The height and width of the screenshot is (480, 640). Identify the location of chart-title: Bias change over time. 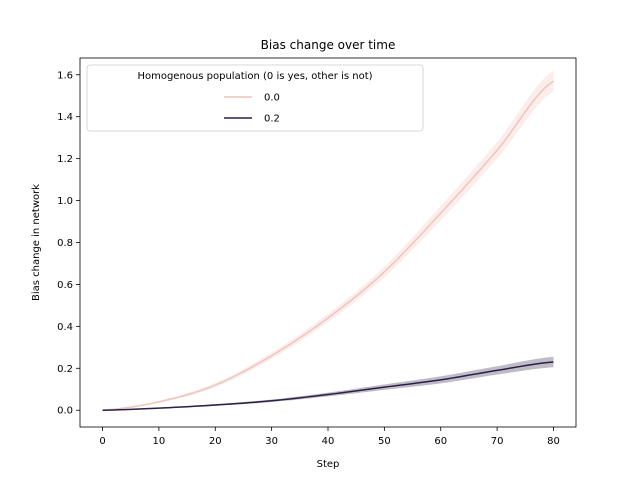
(328, 45).